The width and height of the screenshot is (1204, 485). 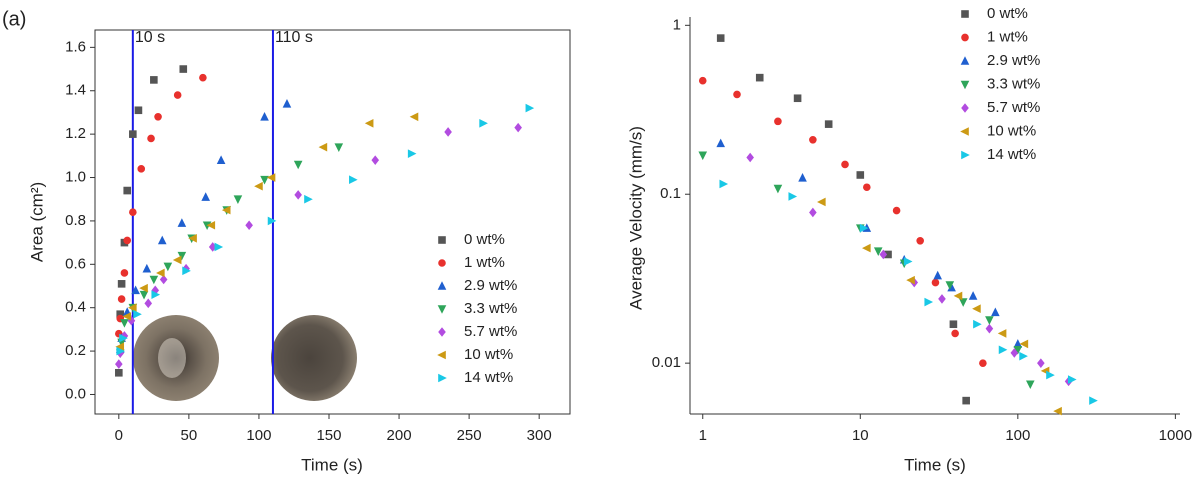 I want to click on y-tick-label: 1.4, so click(x=75, y=90).